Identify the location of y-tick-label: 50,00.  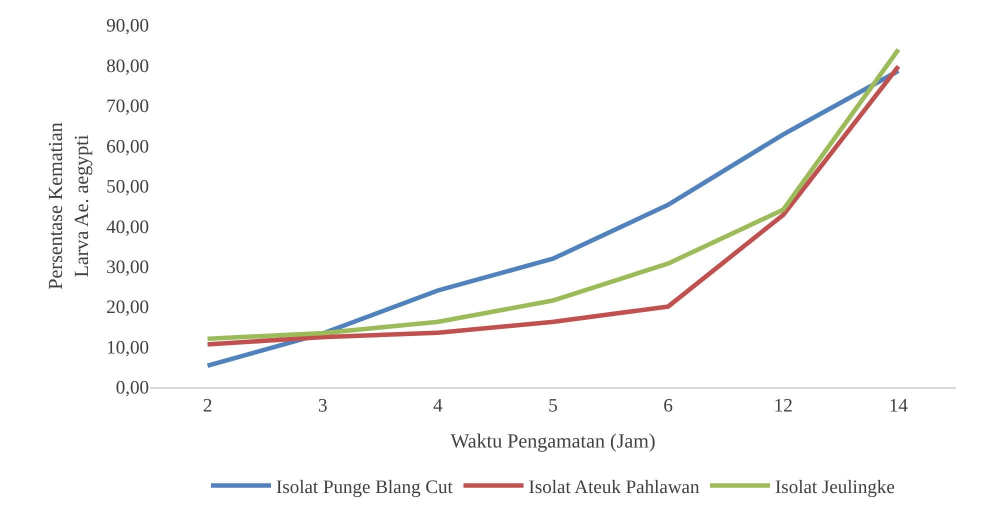
(127, 187).